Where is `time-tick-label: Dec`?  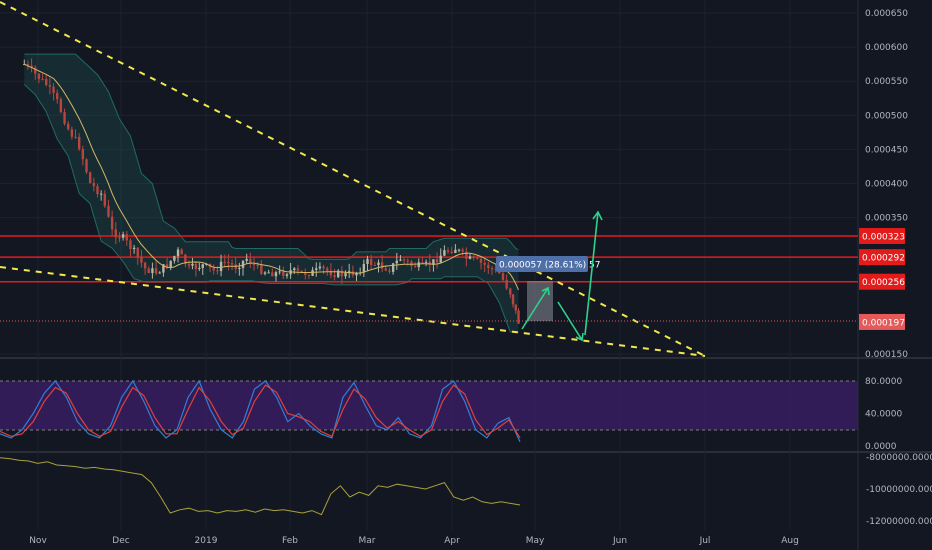
time-tick-label: Dec is located at coordinates (120, 541).